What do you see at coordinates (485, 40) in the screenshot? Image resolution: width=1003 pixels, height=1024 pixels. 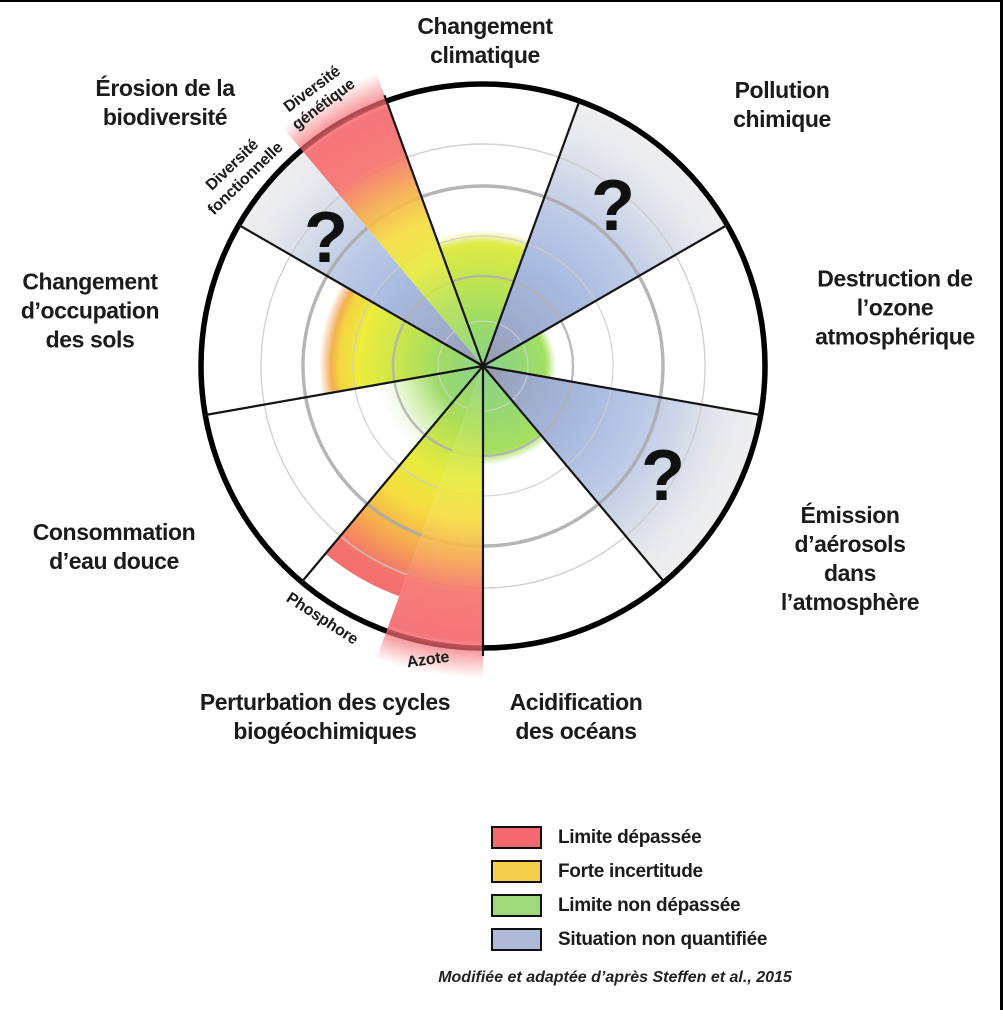 I see `label-changement-climatique: Changement climatique` at bounding box center [485, 40].